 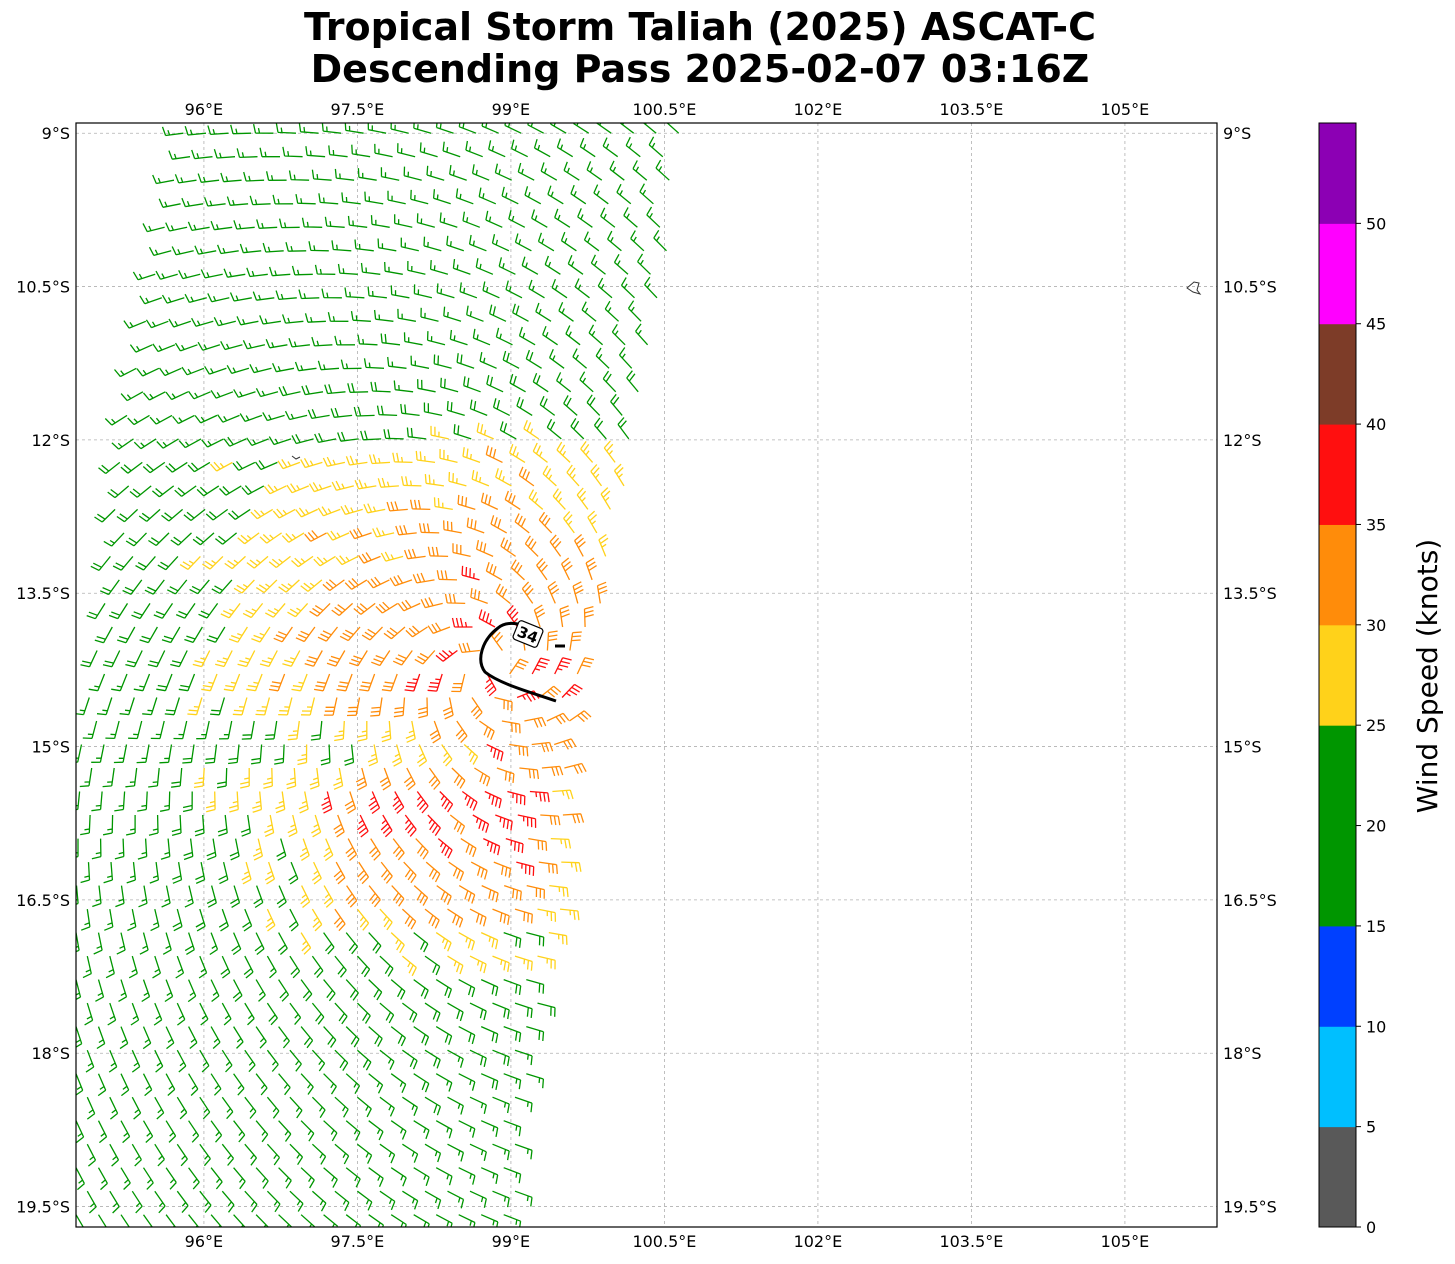 I want to click on lon-tick-label-bottom: 103.5°E, so click(x=971, y=1241).